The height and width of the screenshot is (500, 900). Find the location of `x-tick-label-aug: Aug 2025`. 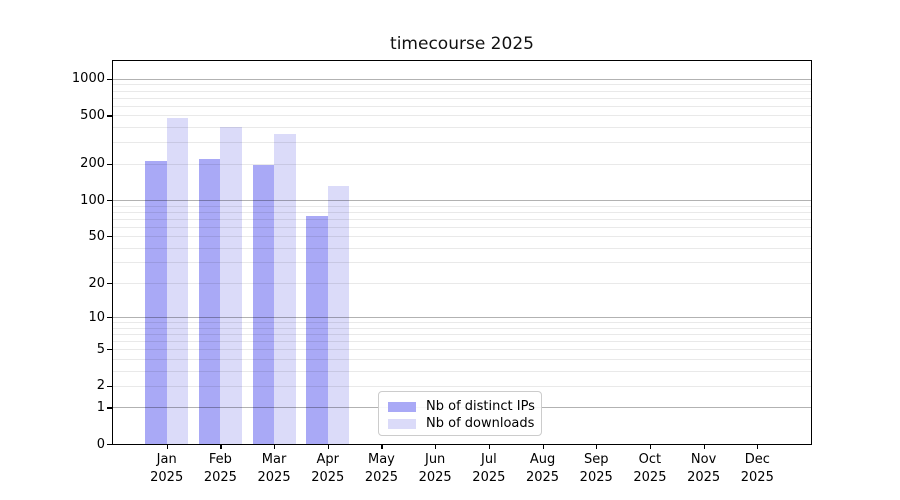

x-tick-label-aug: Aug 2025 is located at coordinates (542, 468).